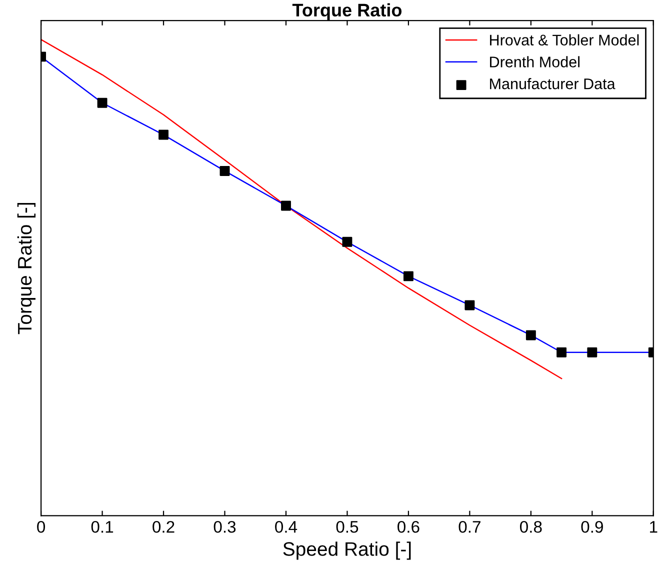 Image resolution: width=662 pixels, height=586 pixels. I want to click on legend-label: Manufacturer Data, so click(553, 84).